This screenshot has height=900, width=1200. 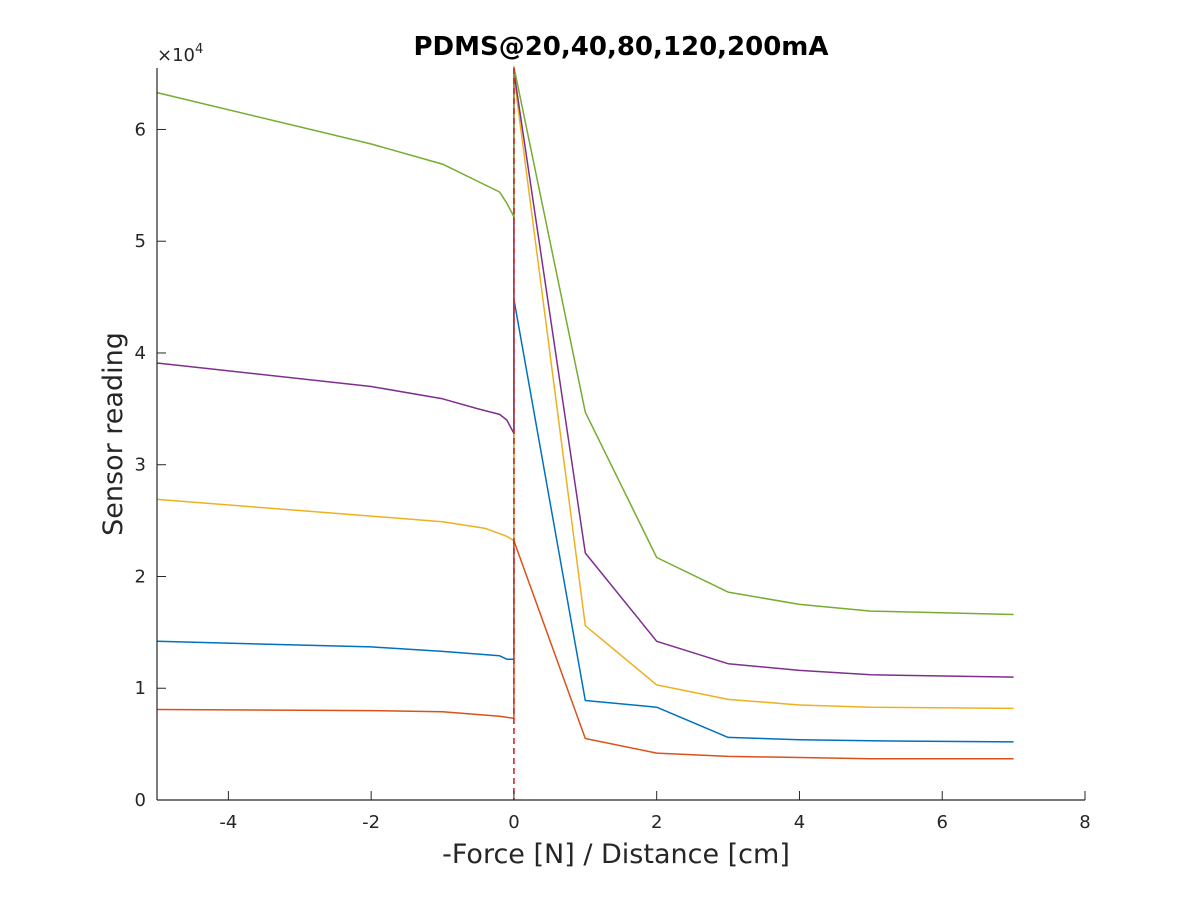 What do you see at coordinates (113, 434) in the screenshot?
I see `y-axis-label: Sensor reading` at bounding box center [113, 434].